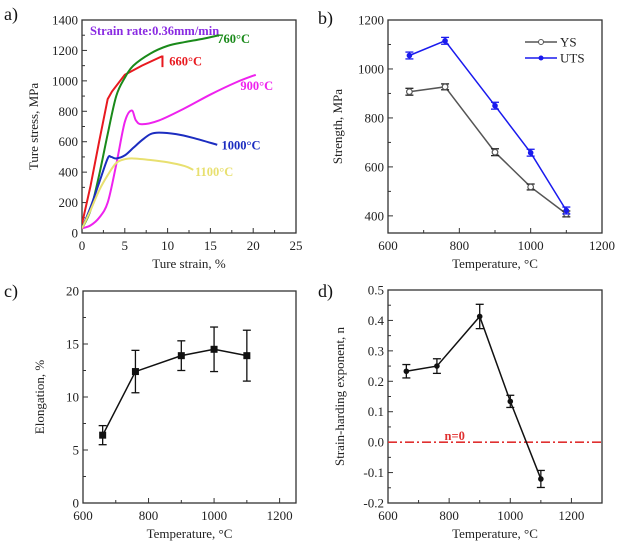 The image size is (630, 549). What do you see at coordinates (373, 503) in the screenshot?
I see `y-tick-label: -0.2` at bounding box center [373, 503].